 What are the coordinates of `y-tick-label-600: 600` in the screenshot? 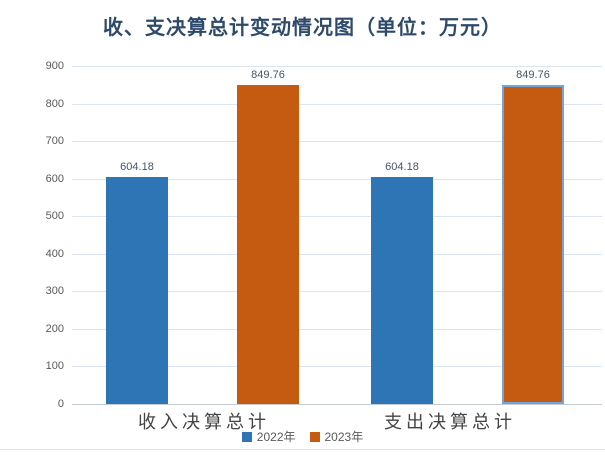 It's located at (54, 178).